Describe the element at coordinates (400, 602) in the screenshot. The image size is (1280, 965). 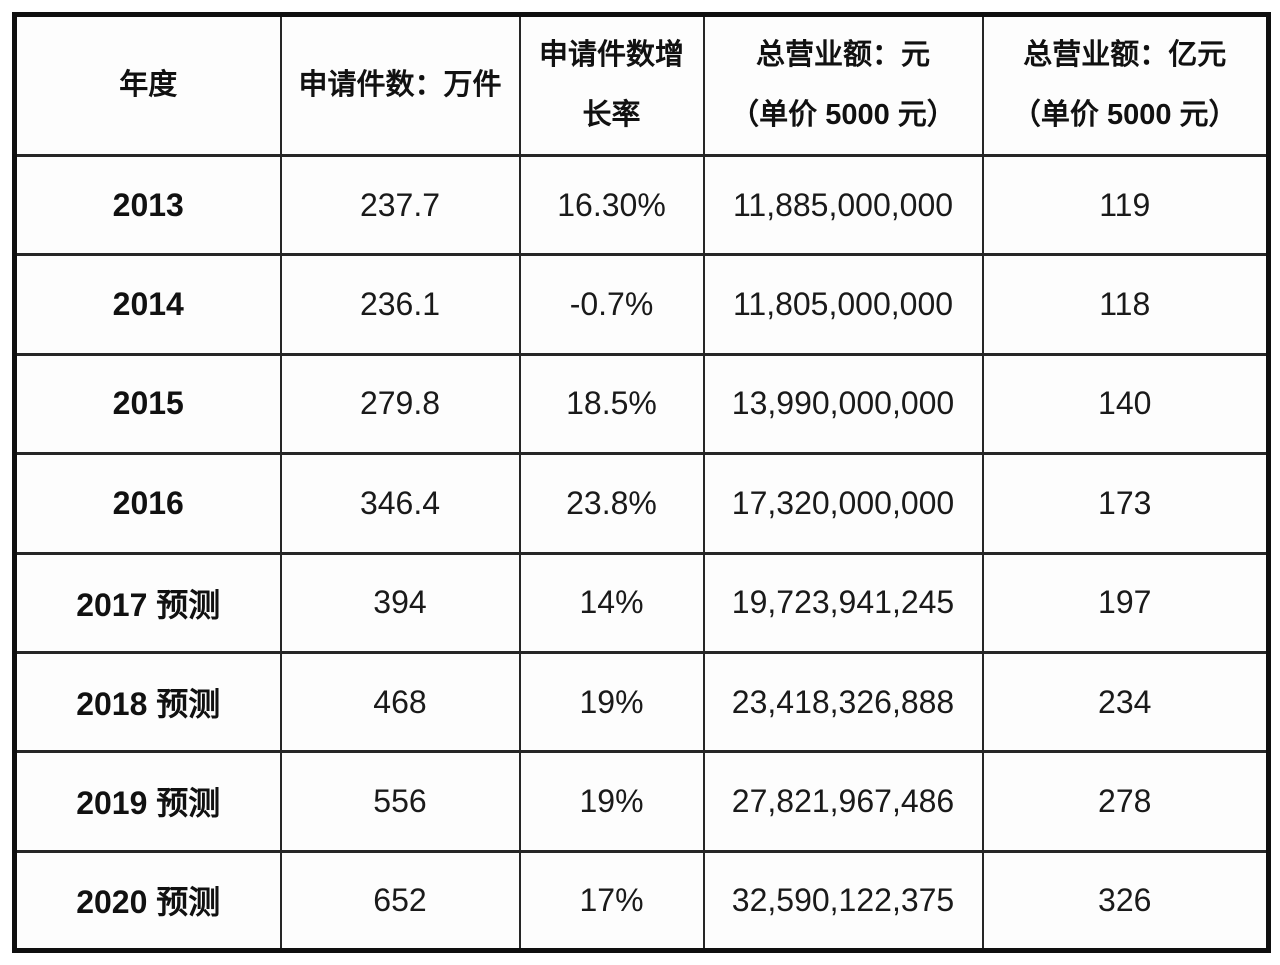
I see `applications-cell: 394` at that location.